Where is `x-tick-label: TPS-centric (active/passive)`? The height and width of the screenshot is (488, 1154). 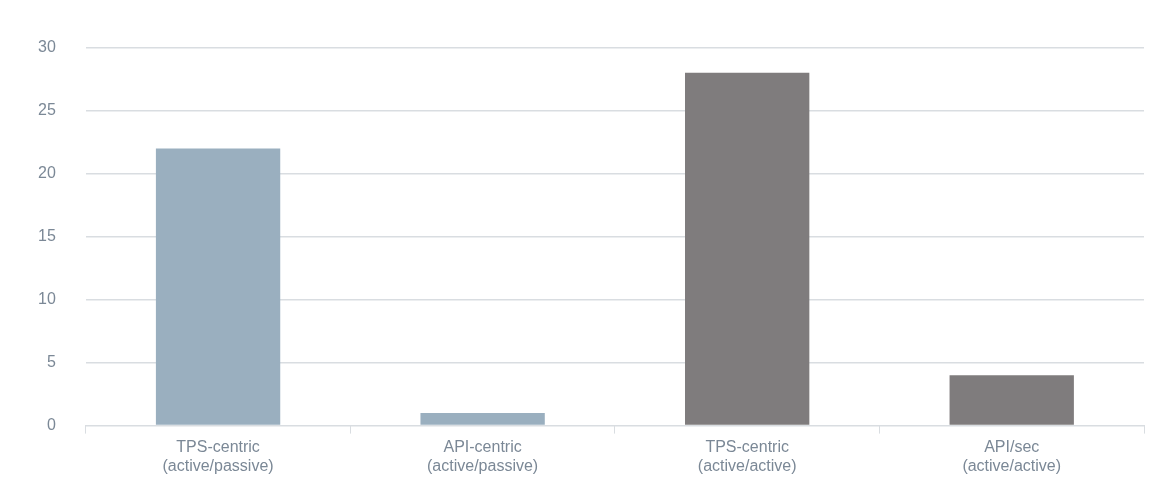 x-tick-label: TPS-centric (active/passive) is located at coordinates (218, 455).